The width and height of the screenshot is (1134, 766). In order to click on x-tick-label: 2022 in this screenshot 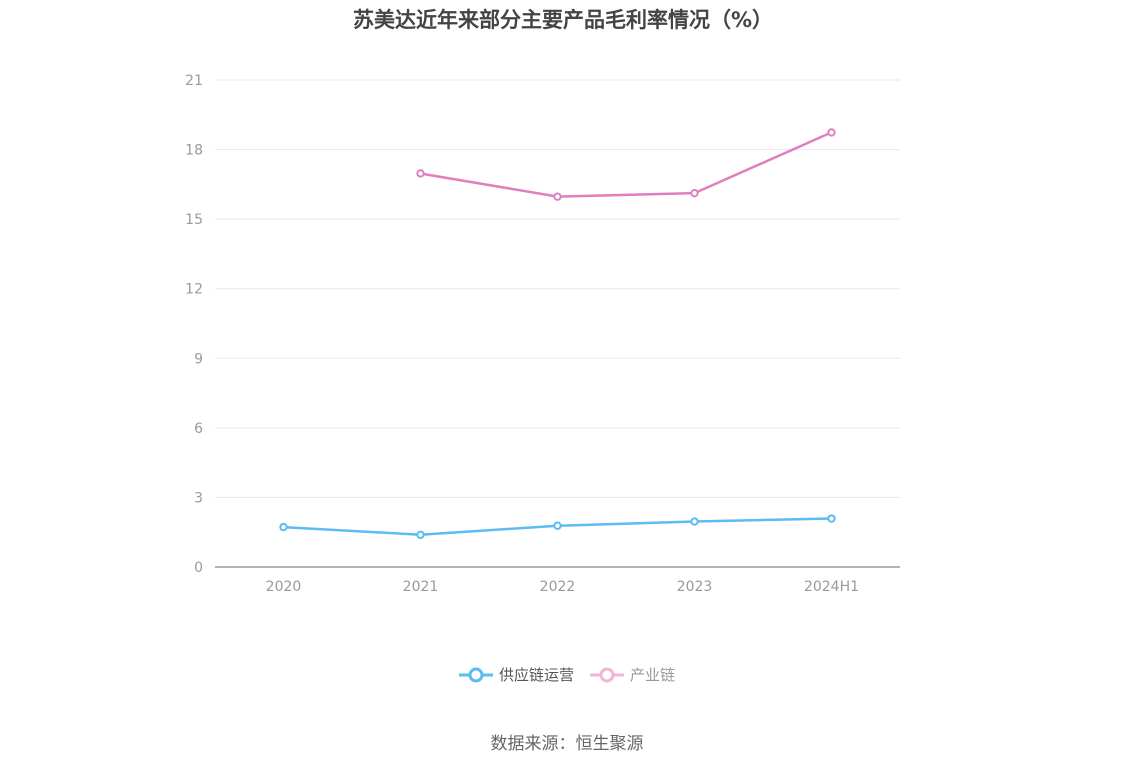, I will do `click(558, 587)`.